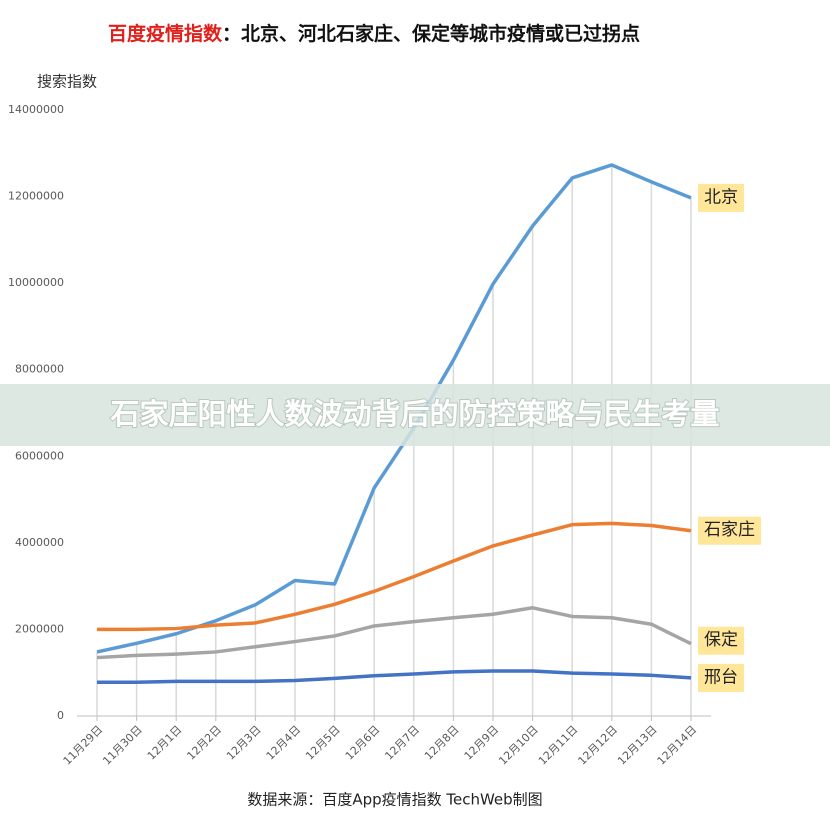  I want to click on series-label-text: 保定, so click(721, 640).